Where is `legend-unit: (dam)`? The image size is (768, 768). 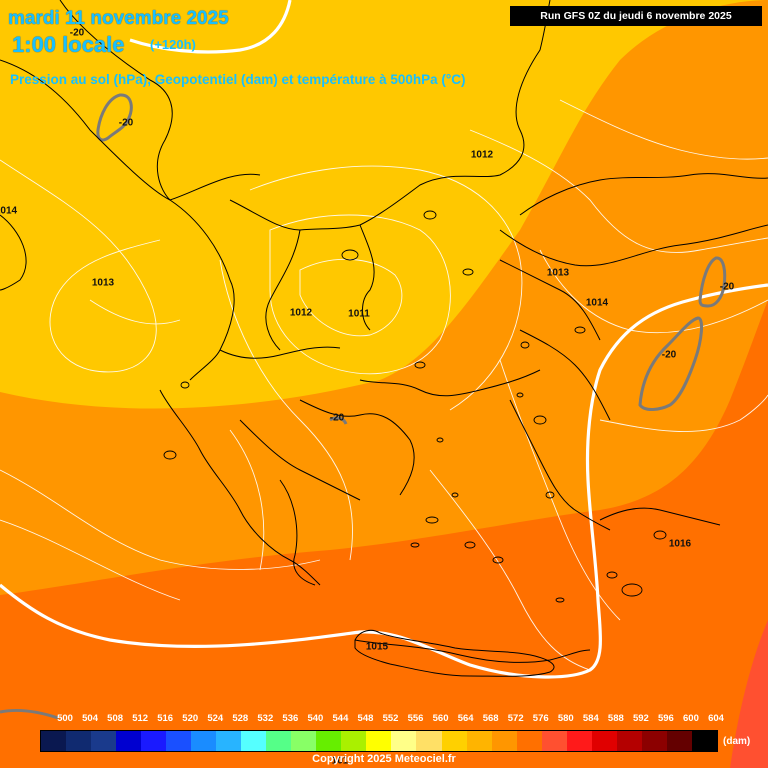
legend-unit: (dam) is located at coordinates (737, 741).